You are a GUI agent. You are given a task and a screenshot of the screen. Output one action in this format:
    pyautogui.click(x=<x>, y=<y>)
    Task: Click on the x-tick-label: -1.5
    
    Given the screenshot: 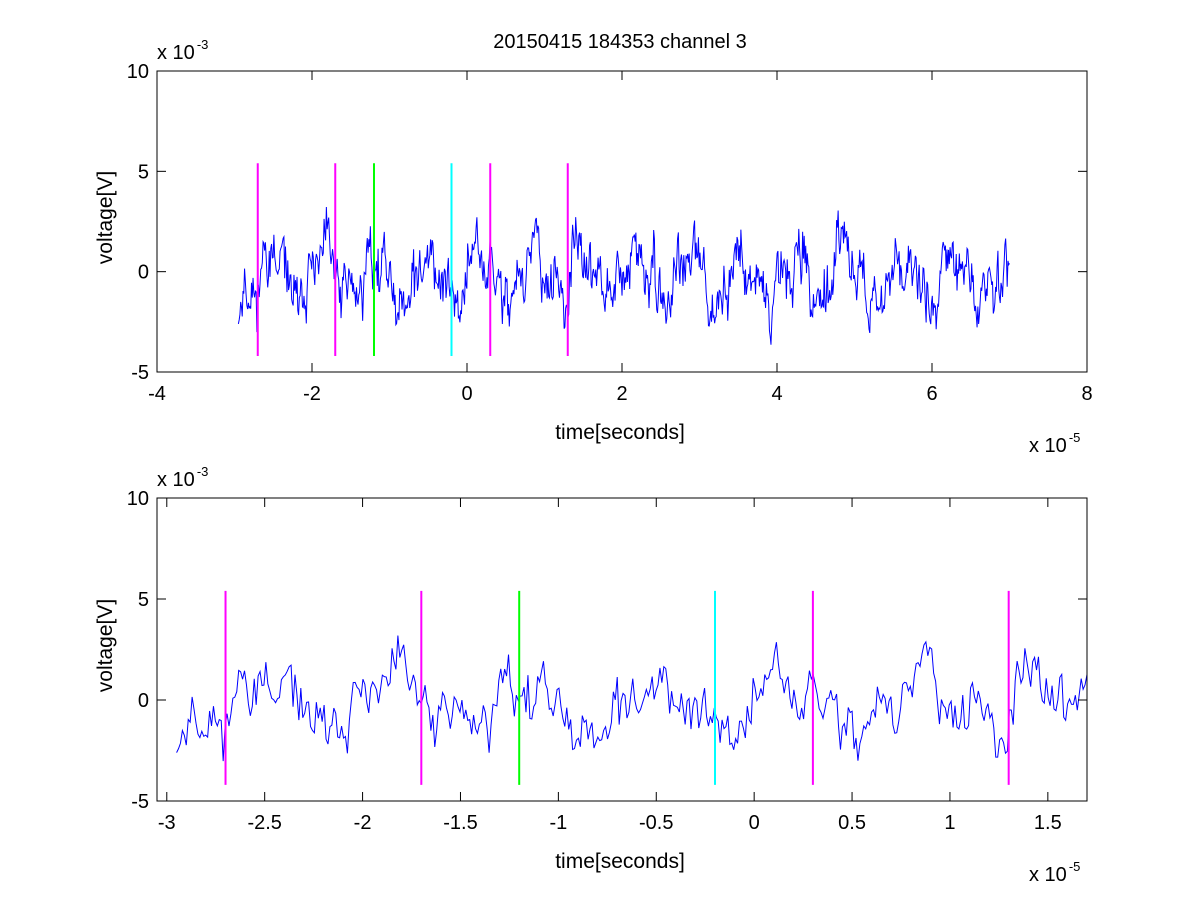 What is the action you would take?
    pyautogui.click(x=460, y=823)
    